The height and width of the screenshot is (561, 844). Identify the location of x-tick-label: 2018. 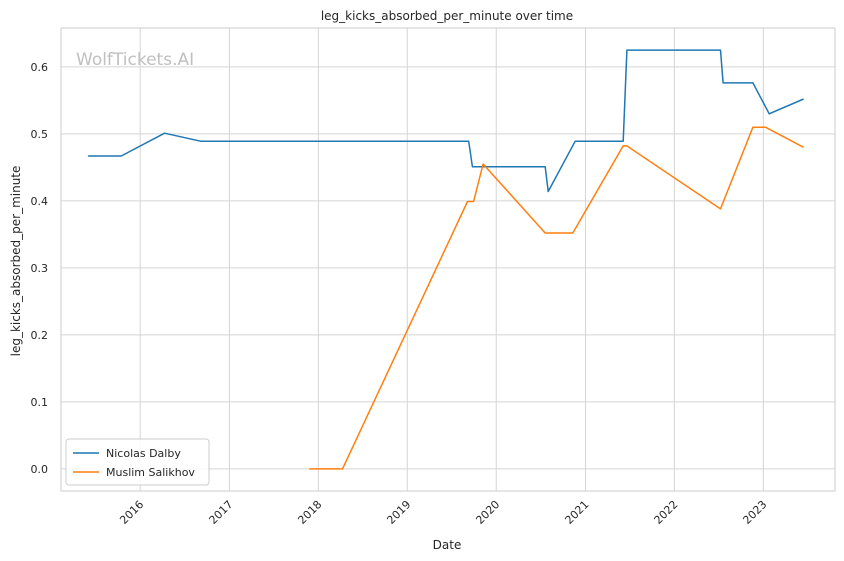
(309, 512).